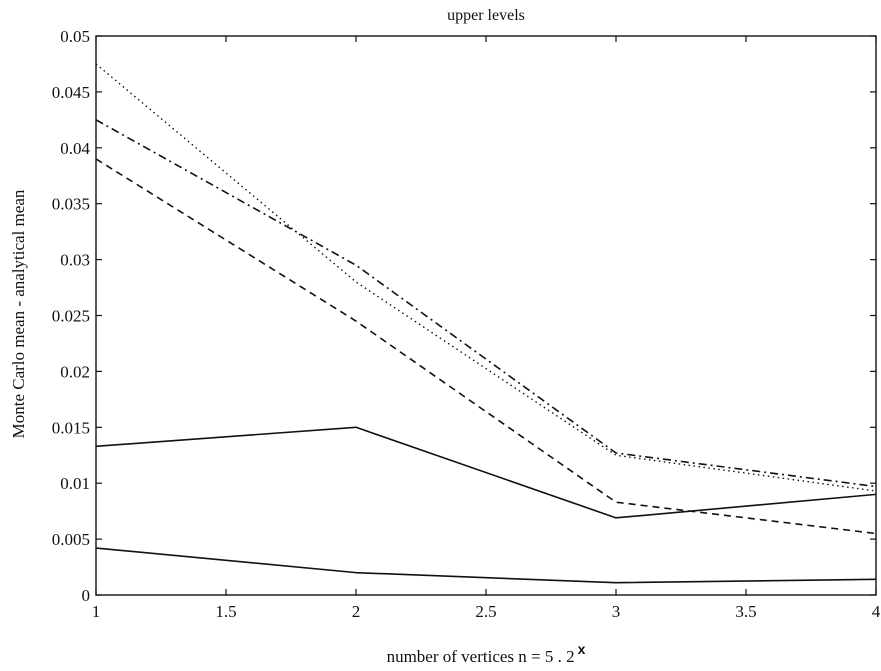 The height and width of the screenshot is (671, 881). I want to click on y-axis-title: Monte Carlo mean - analytical mean, so click(18, 313).